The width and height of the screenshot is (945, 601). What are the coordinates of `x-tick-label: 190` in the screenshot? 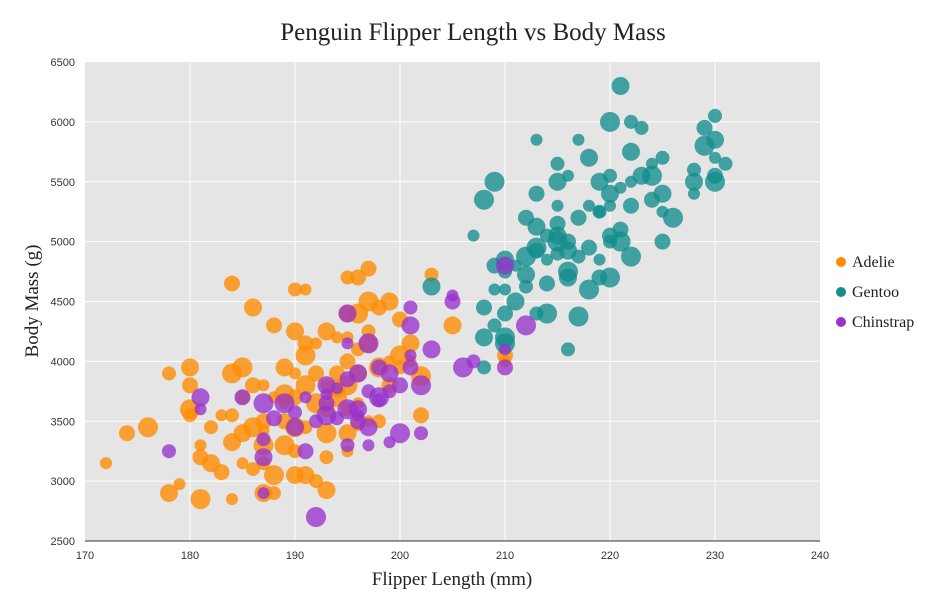 It's located at (295, 556).